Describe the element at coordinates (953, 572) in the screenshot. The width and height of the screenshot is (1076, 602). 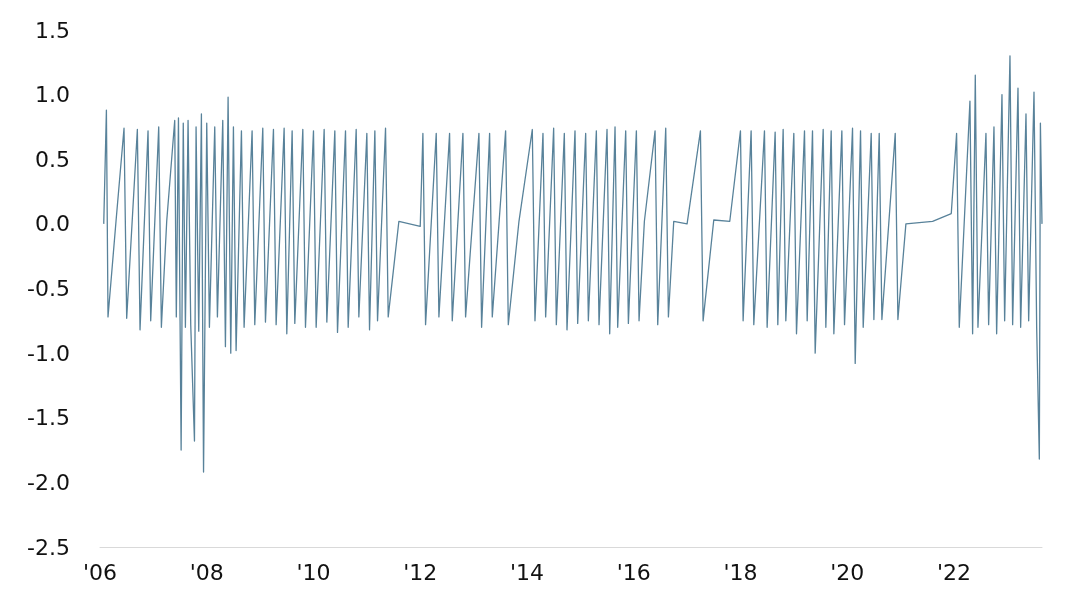
I see `x-tick-label: '22` at that location.